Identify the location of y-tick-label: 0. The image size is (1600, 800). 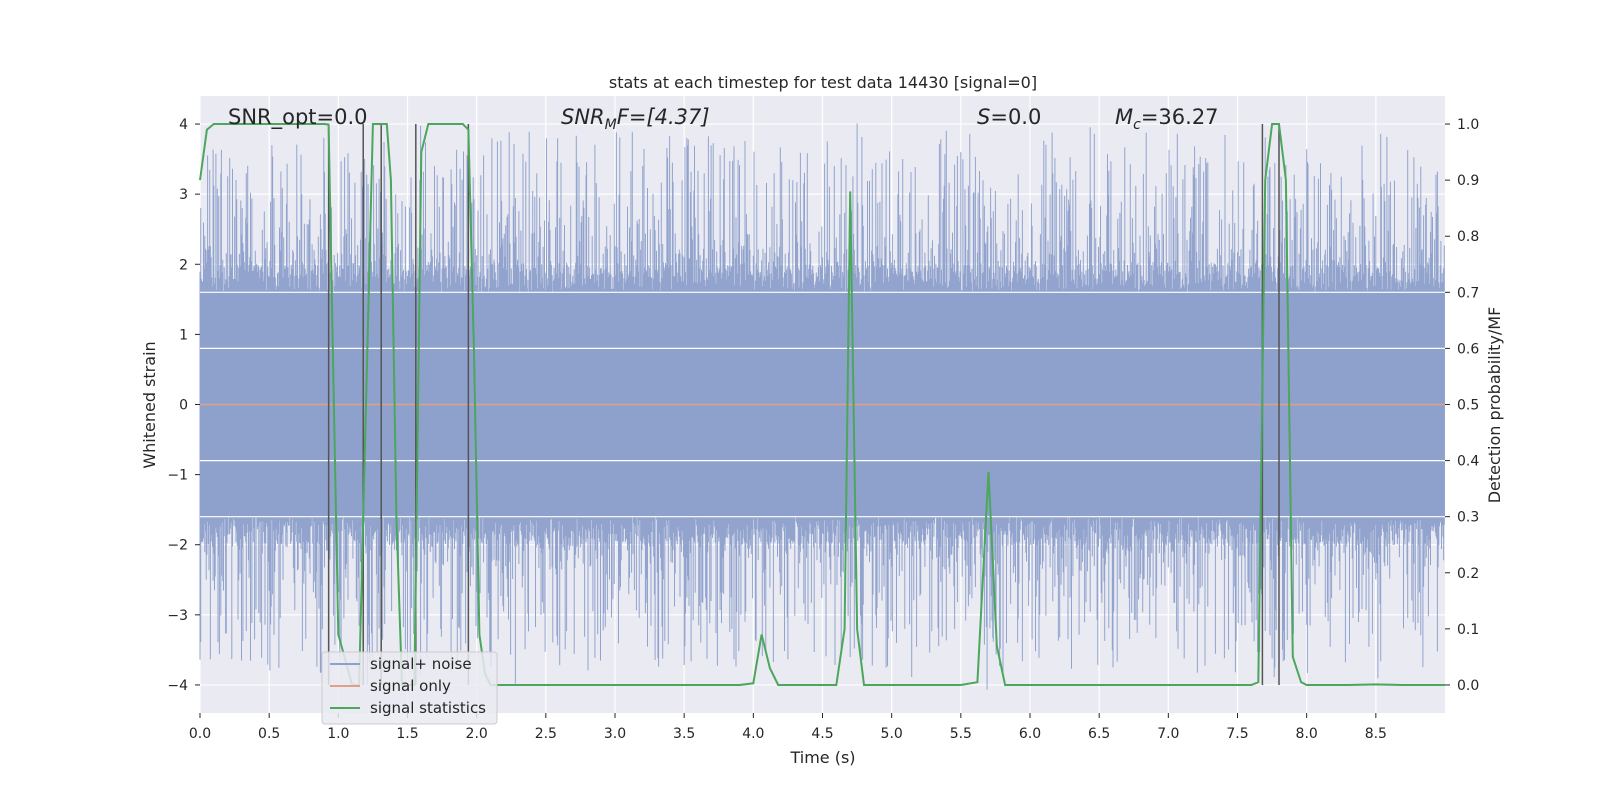
(183, 406).